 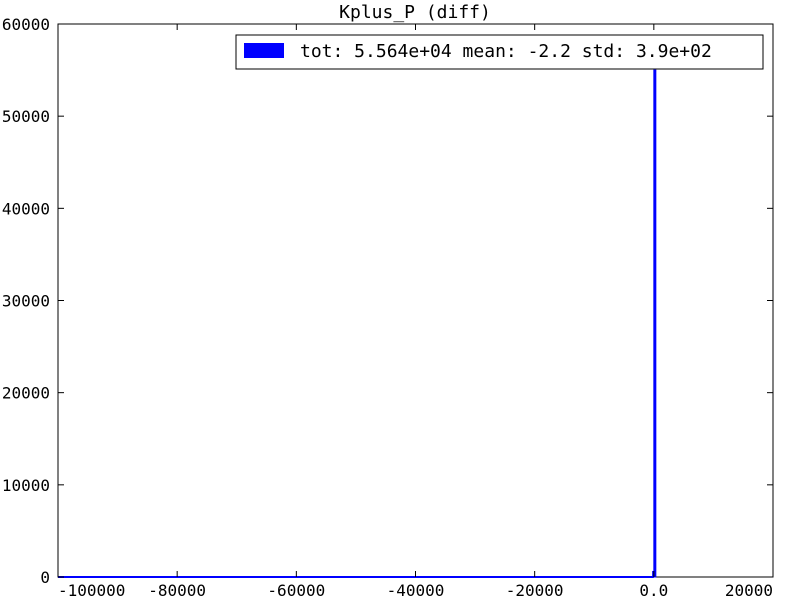 I want to click on y-tick-label: 60000, so click(x=26, y=24).